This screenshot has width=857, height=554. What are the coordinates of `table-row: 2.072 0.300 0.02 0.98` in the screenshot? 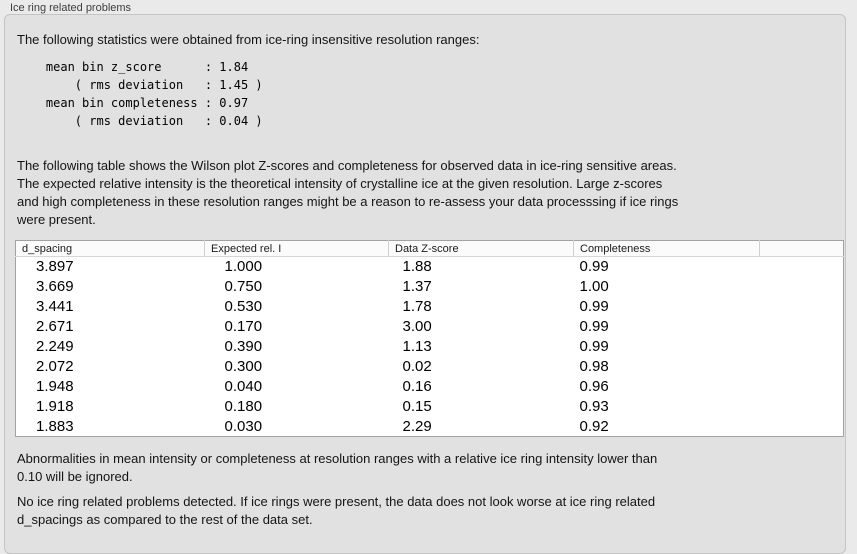 It's located at (430, 367).